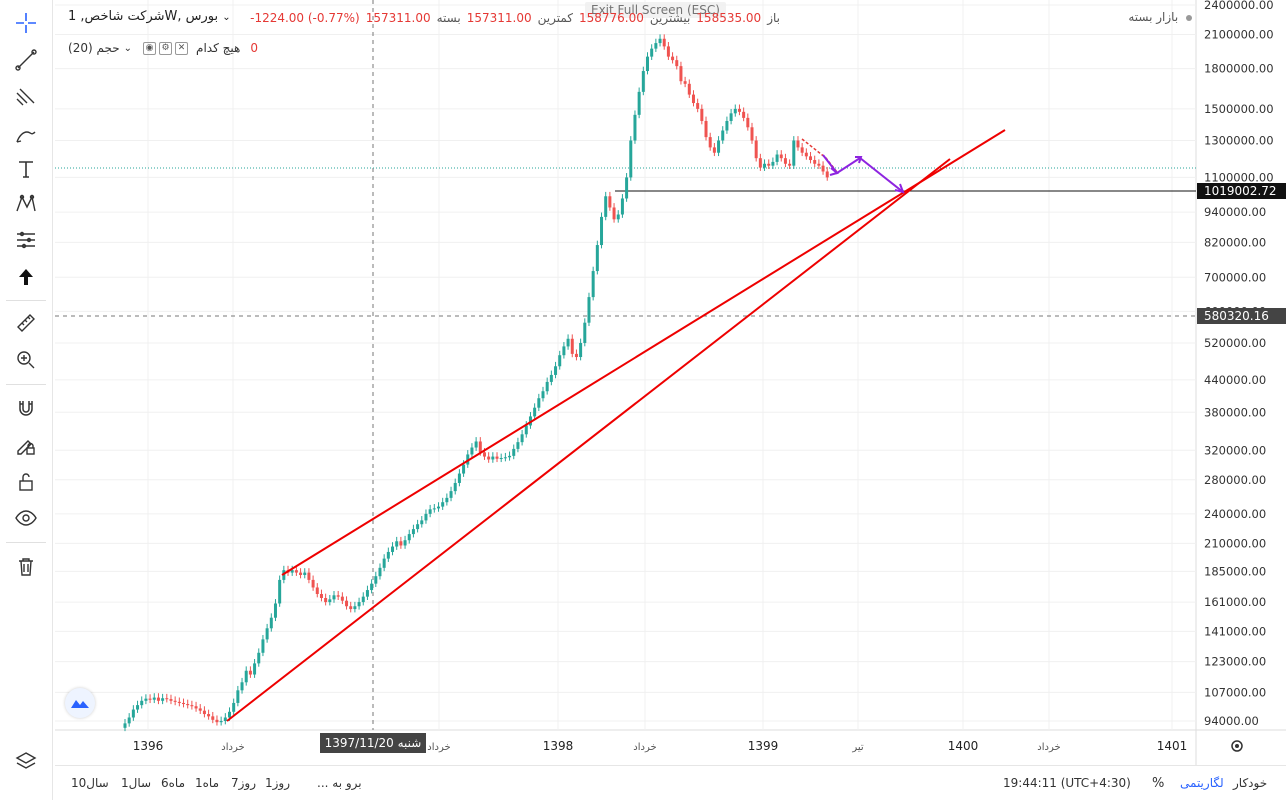 The image size is (1286, 801). Describe the element at coordinates (148, 746) in the screenshot. I see `x-tick-label: 1396` at that location.